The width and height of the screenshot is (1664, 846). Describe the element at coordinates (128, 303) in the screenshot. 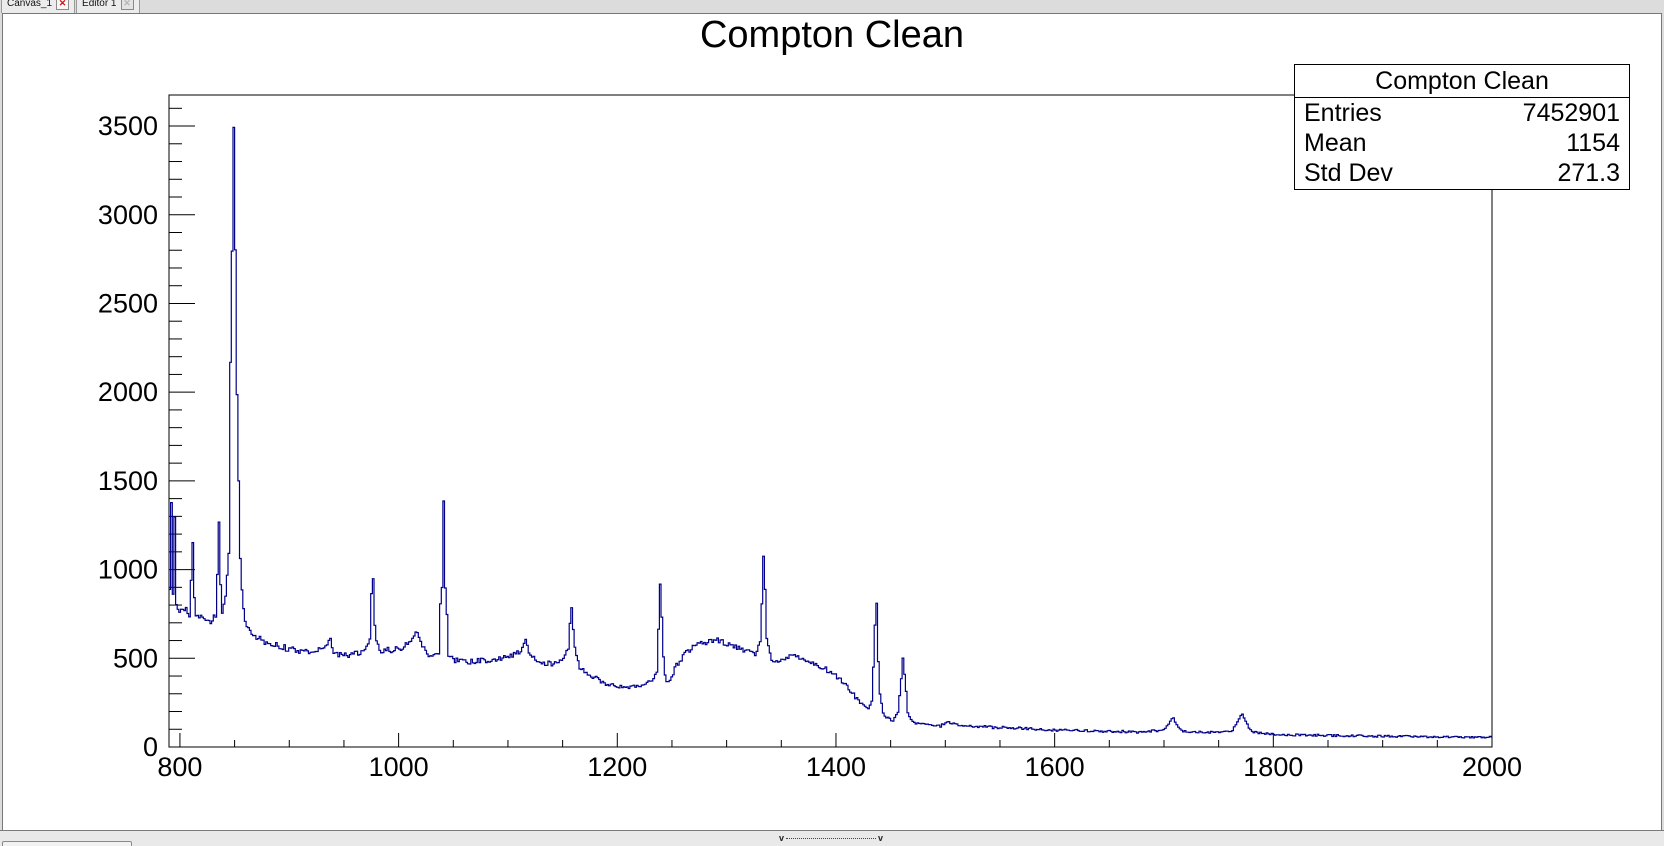

I see `svg-text: 2500` at that location.